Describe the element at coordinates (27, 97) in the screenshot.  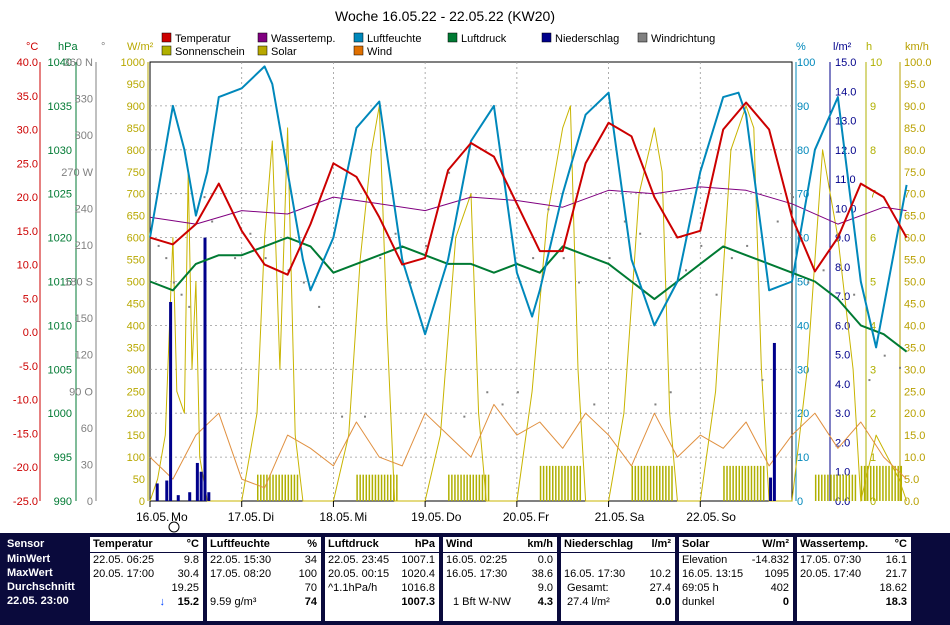
I see `axis-tick-label: 35.0` at that location.